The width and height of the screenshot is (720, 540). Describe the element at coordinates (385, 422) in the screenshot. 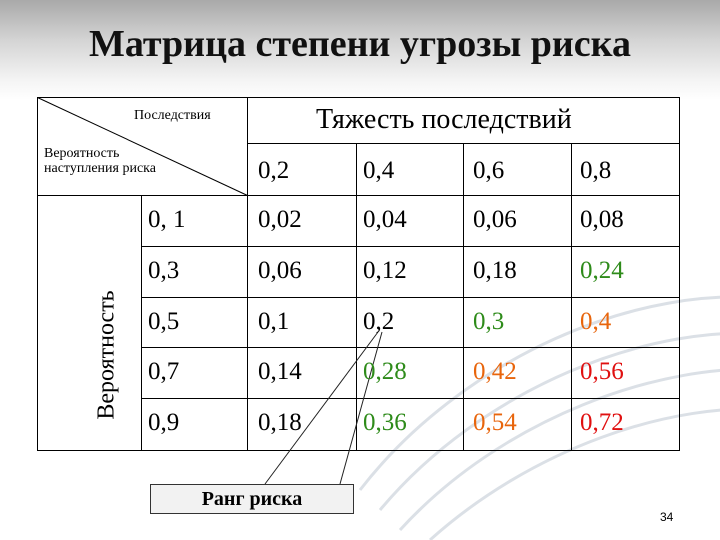

I see `table-cell: 0,36` at that location.